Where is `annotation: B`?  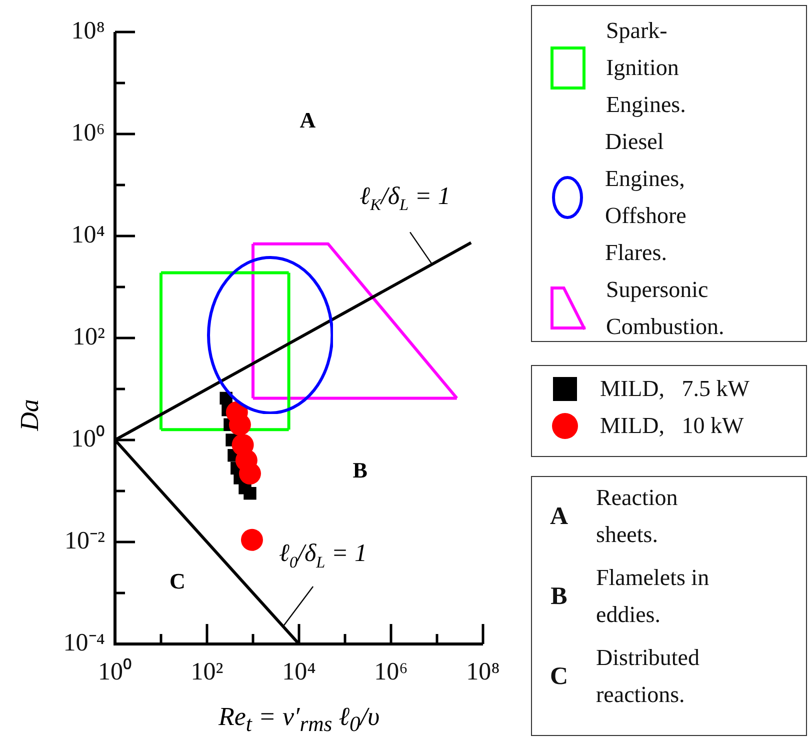 annotation: B is located at coordinates (360, 470).